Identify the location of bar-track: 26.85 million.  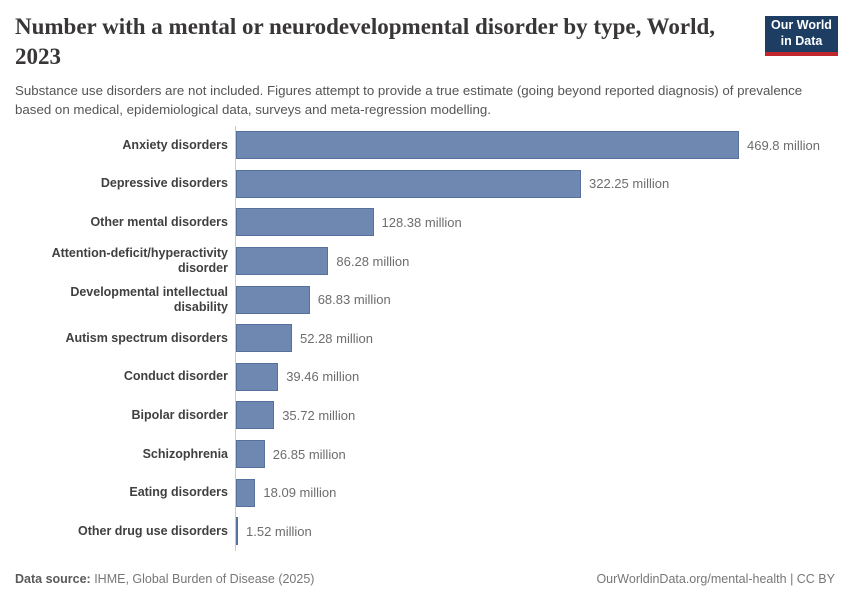
(537, 454).